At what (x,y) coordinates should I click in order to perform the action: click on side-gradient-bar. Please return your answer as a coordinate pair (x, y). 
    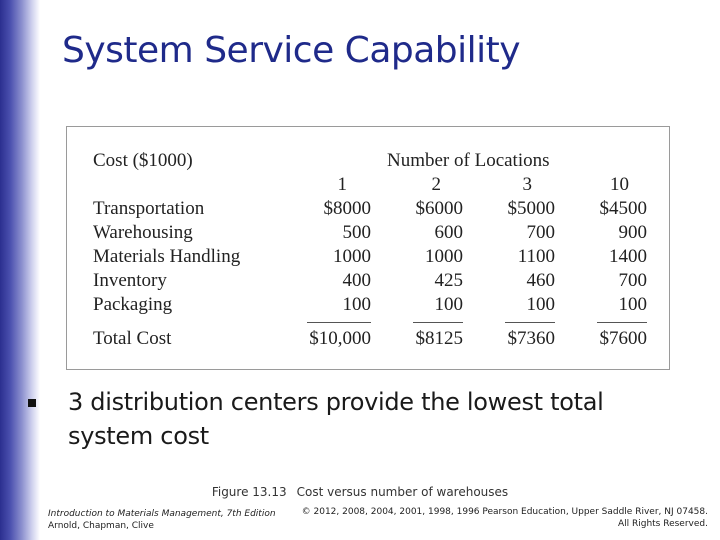
    Looking at the image, I should click on (20, 270).